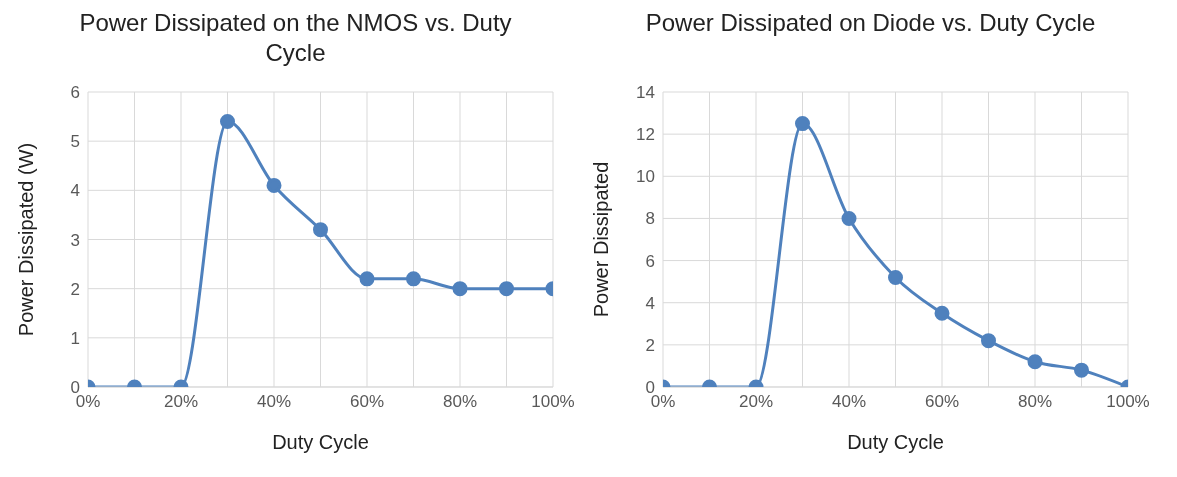 The height and width of the screenshot is (477, 1177). I want to click on y-tick-label: 14, so click(645, 93).